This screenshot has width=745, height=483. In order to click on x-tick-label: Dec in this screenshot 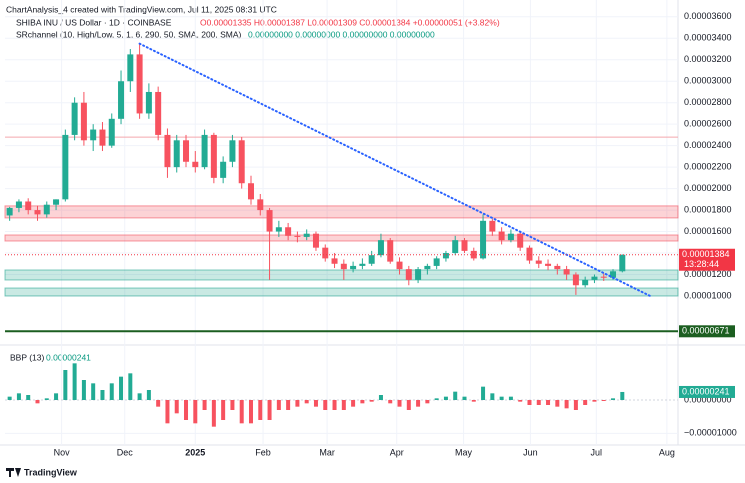, I will do `click(125, 452)`.